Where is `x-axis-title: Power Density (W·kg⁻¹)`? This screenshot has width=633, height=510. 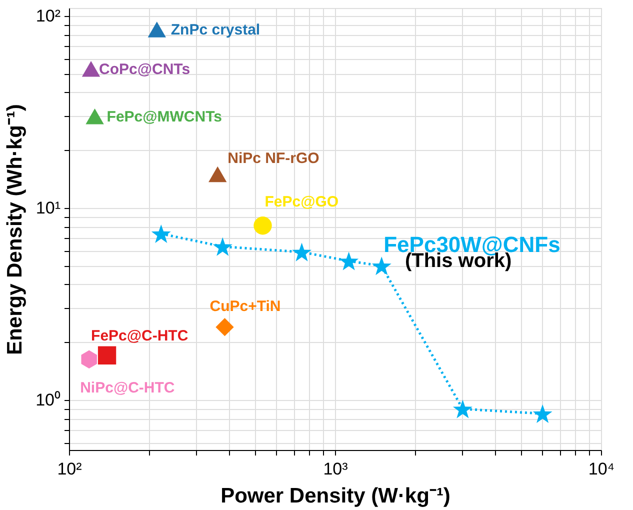
x-axis-title: Power Density (W·kg⁻¹) is located at coordinates (335, 496).